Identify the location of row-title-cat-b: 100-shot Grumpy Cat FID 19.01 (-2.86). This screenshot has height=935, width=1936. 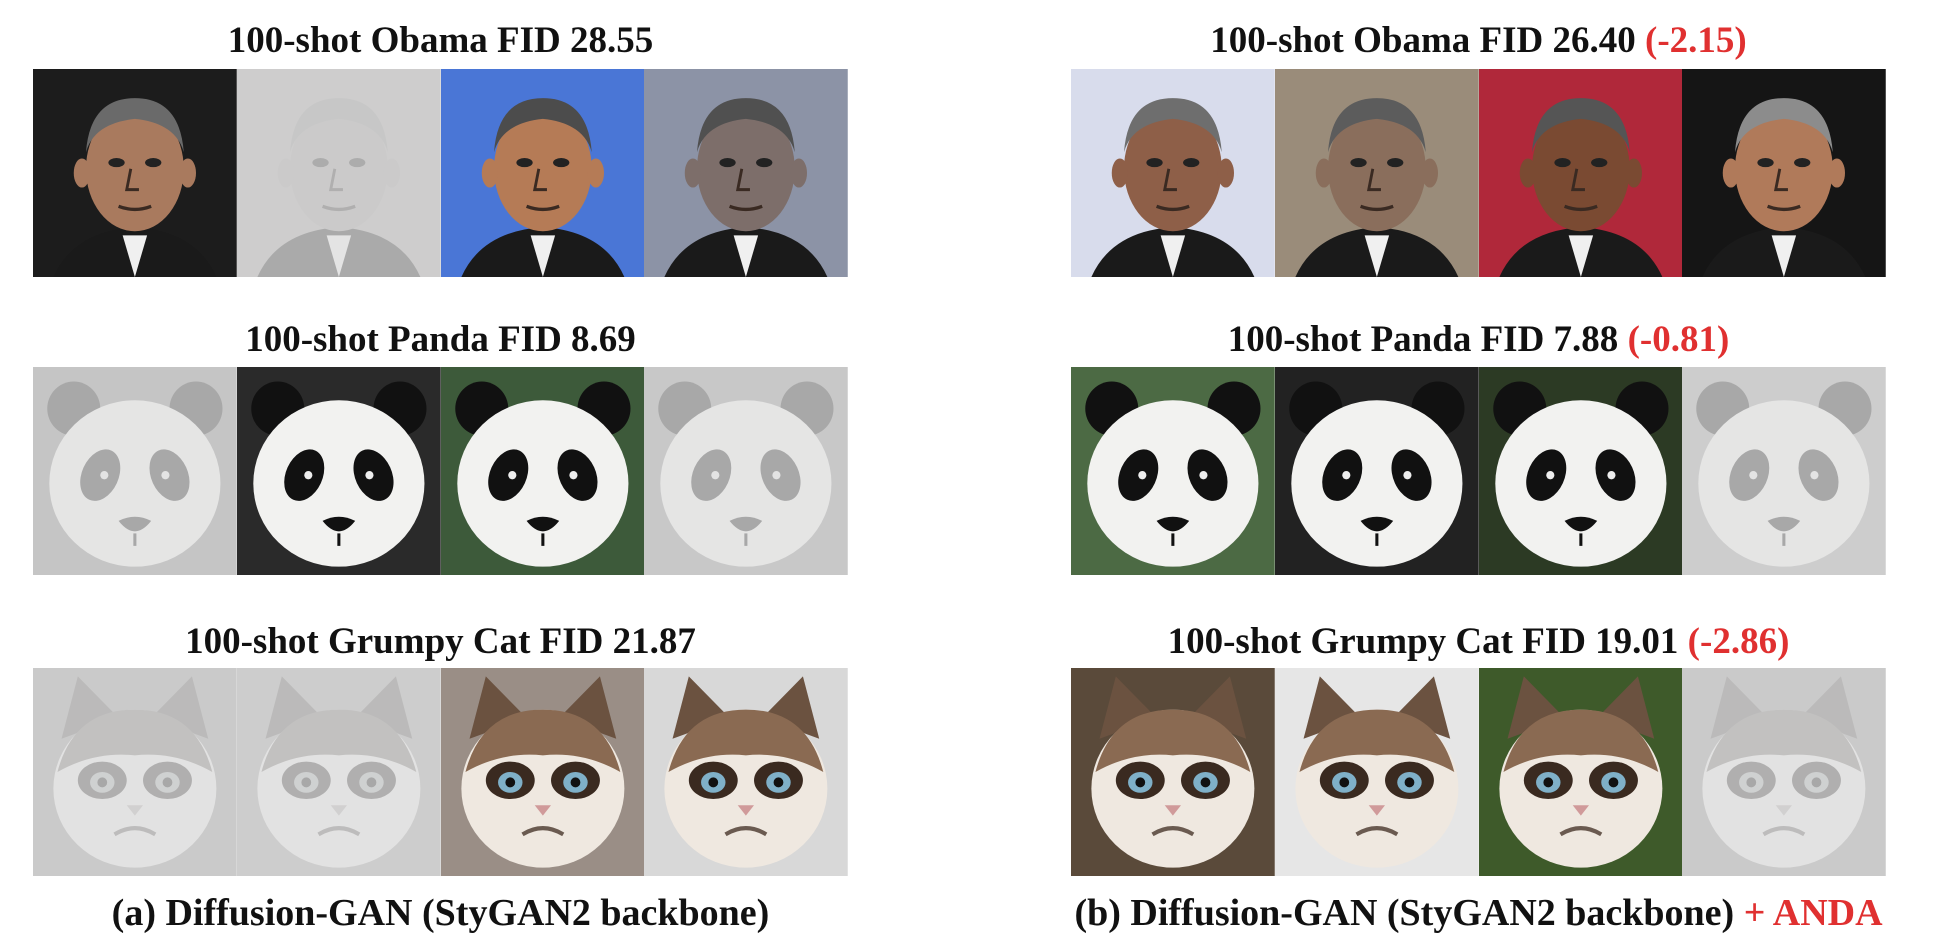
(1478, 641).